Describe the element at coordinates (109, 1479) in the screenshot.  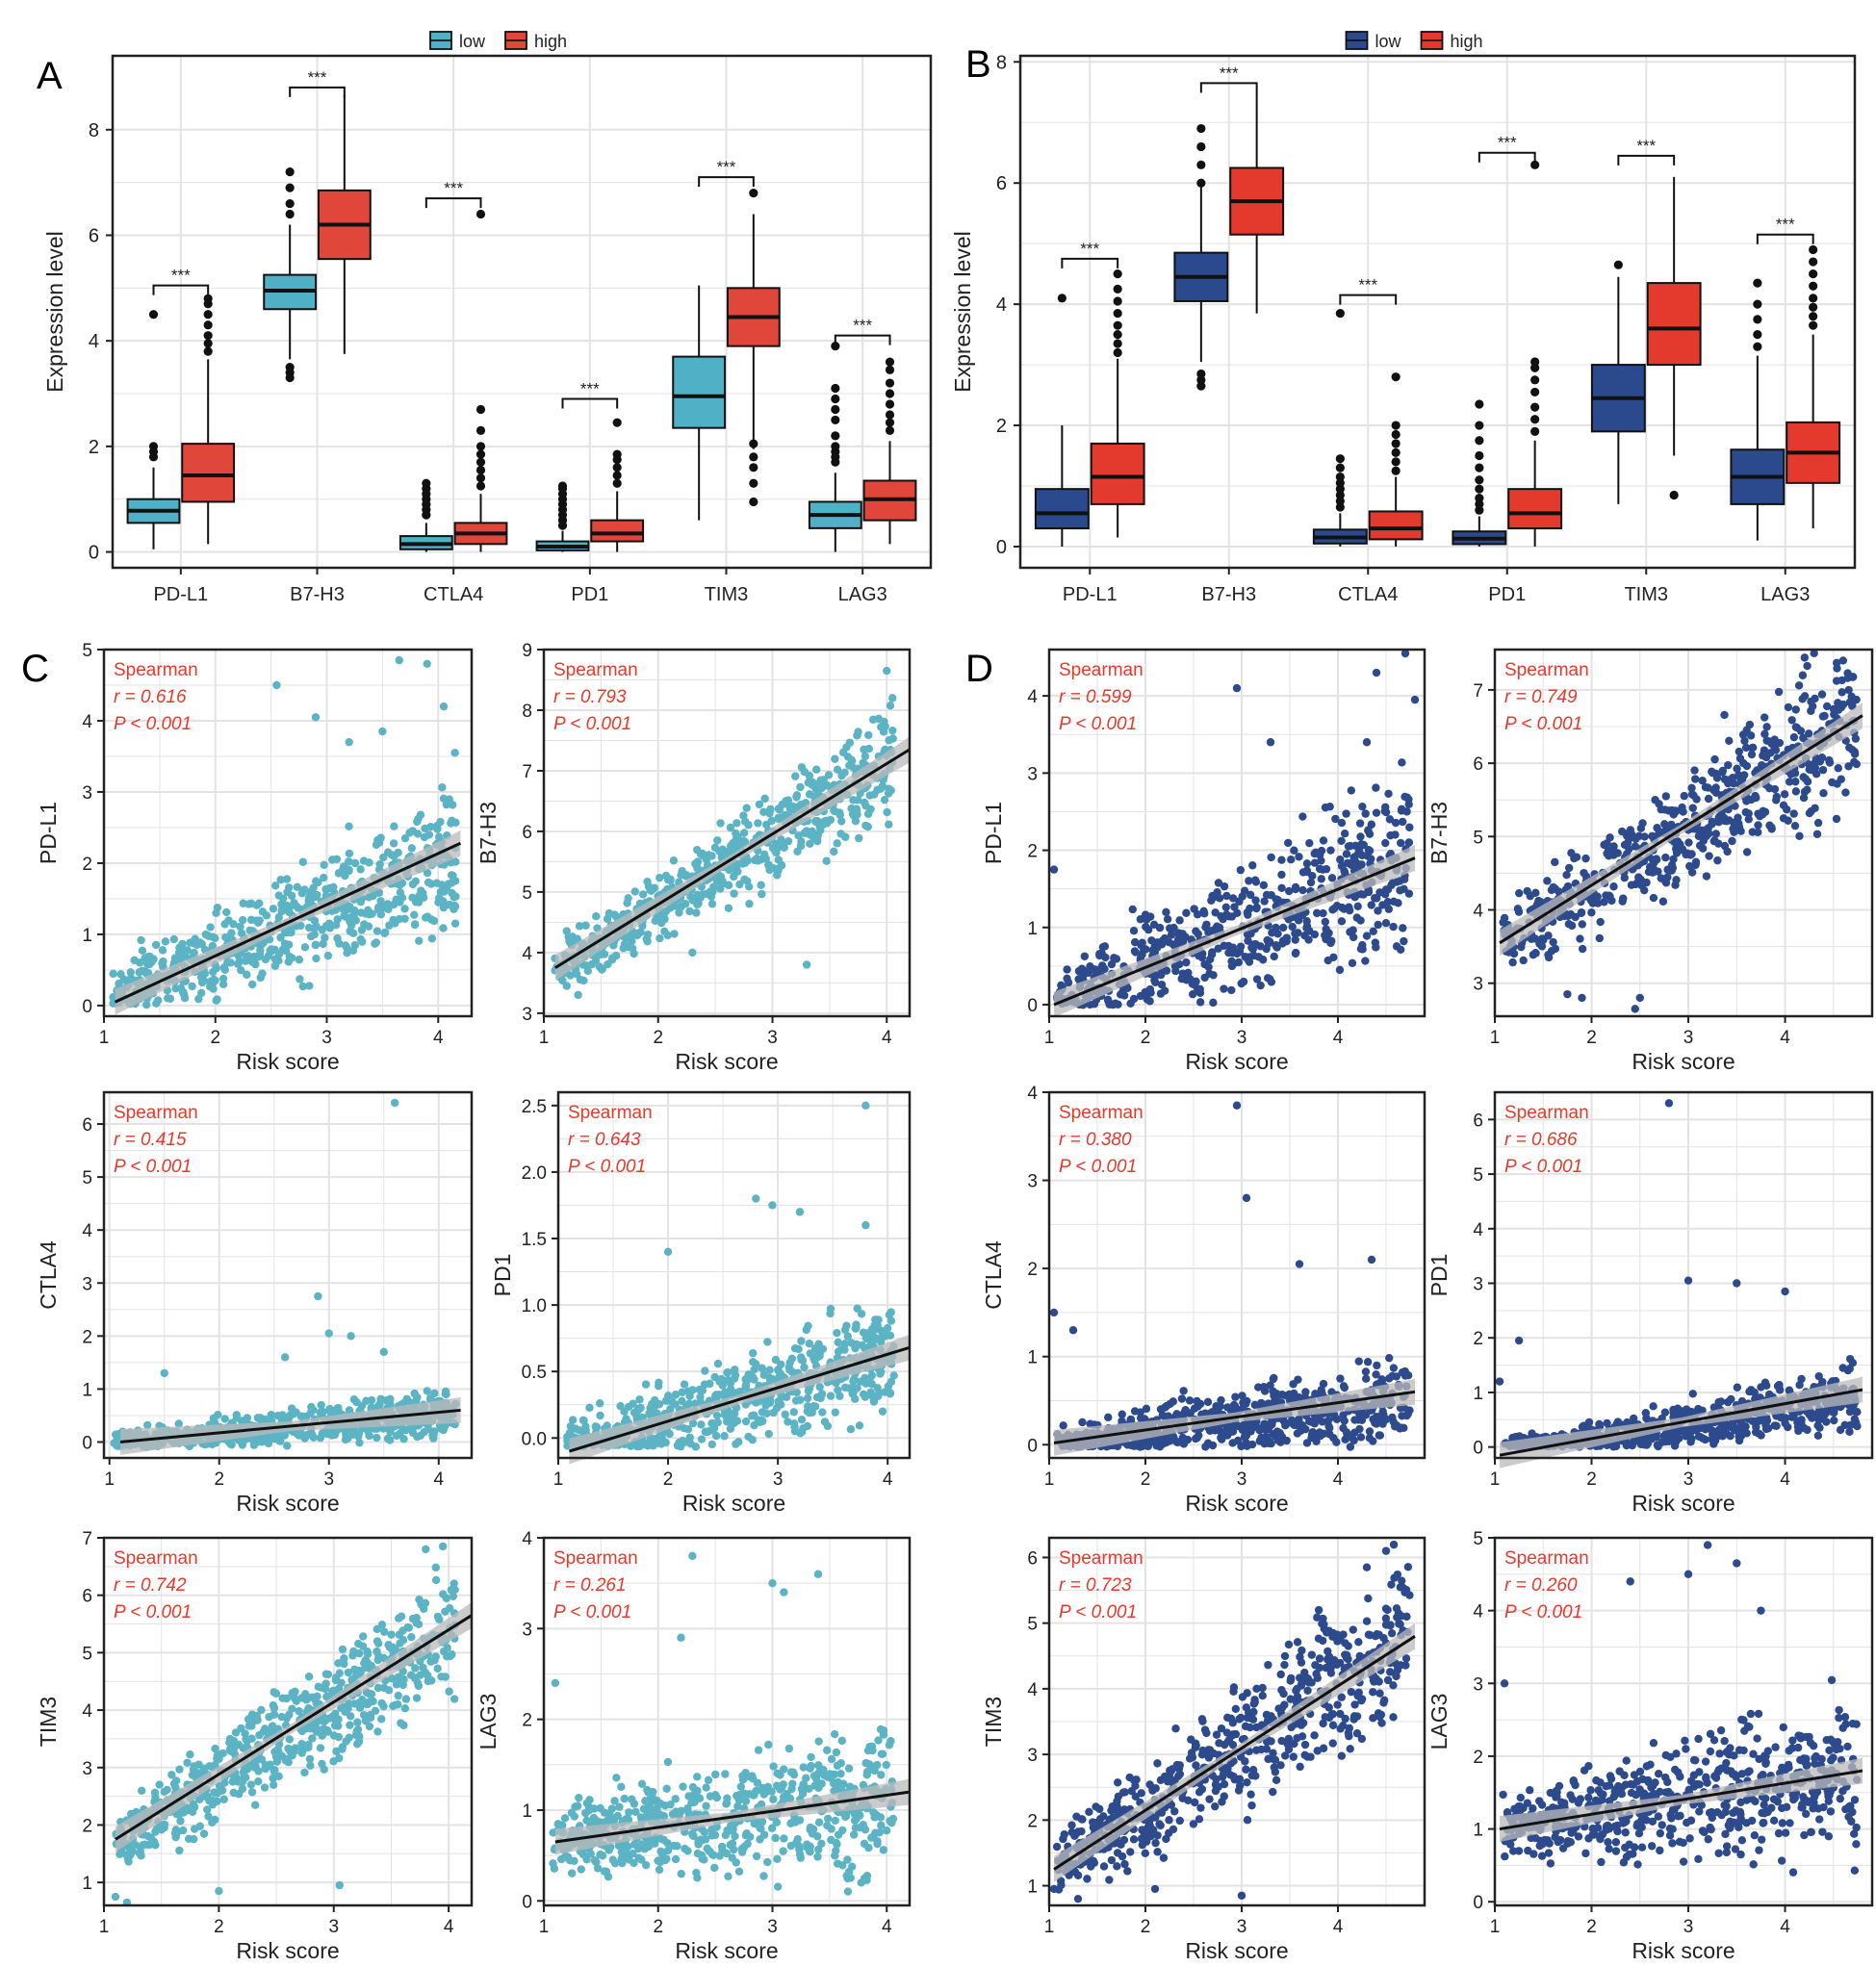
I see `x-tick-label: 1` at that location.